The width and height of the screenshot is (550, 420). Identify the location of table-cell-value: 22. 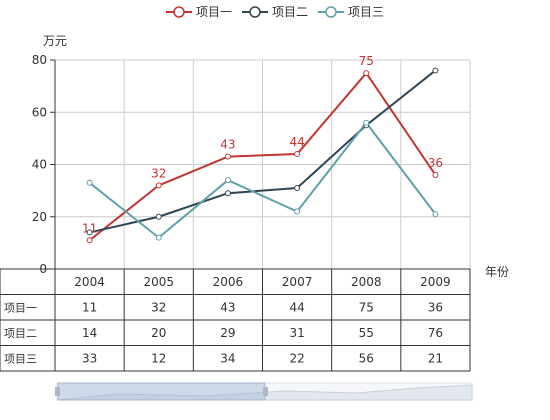
(296, 358).